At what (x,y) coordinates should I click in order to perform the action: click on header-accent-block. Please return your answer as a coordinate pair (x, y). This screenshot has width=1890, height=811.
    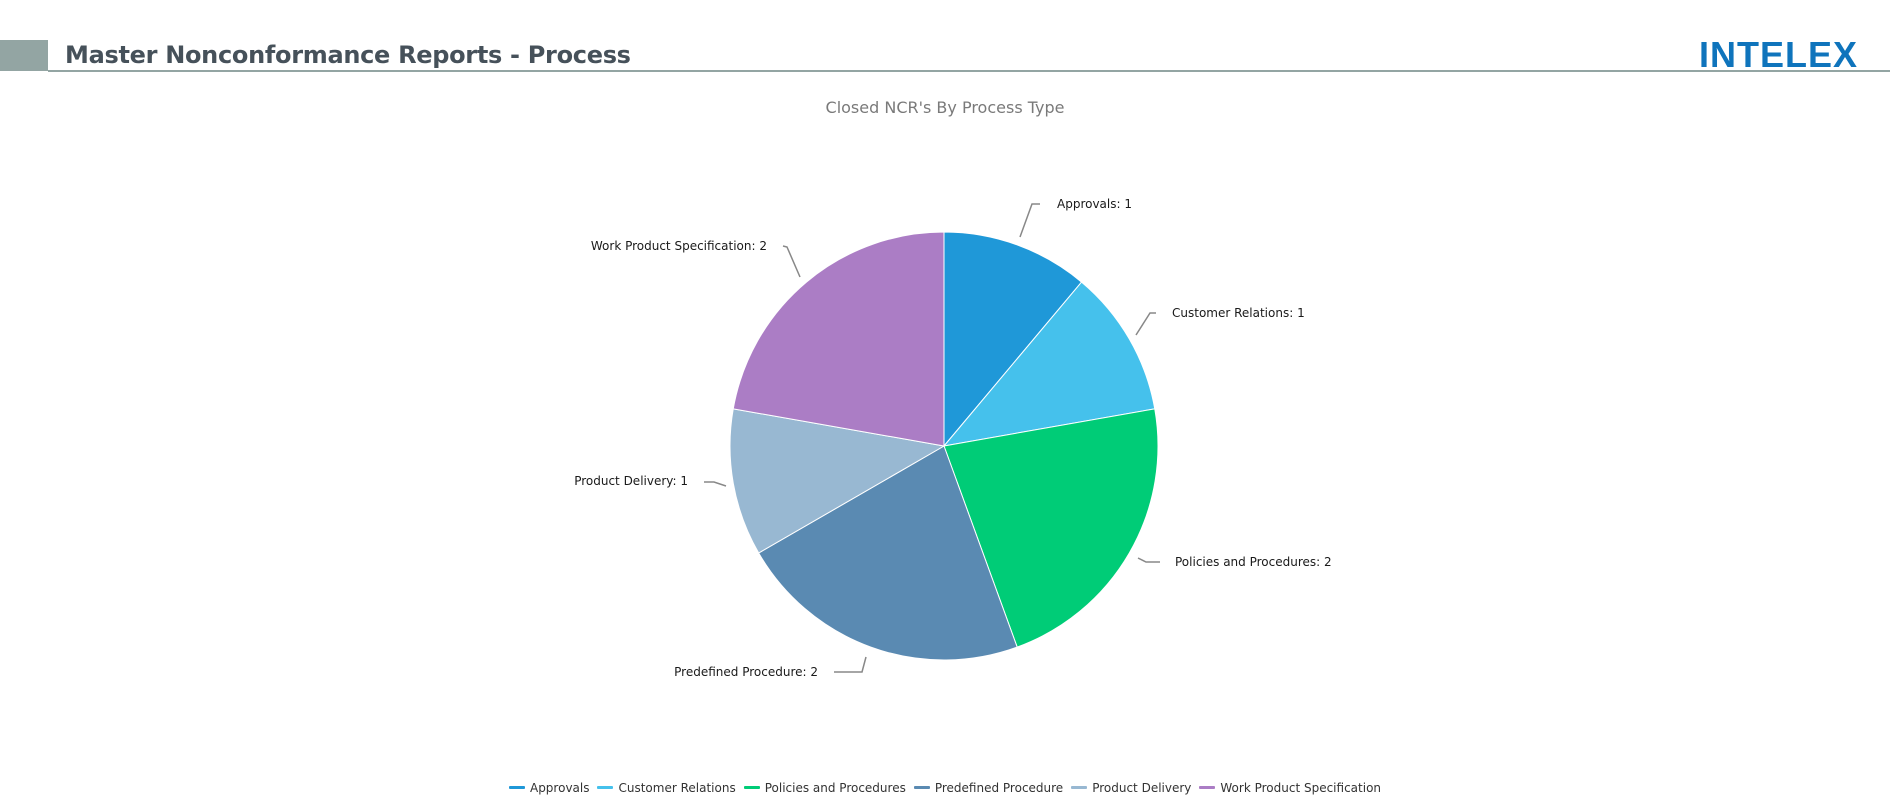
    Looking at the image, I should click on (24, 55).